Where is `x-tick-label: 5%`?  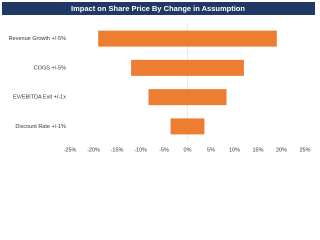 x-tick-label: 5% is located at coordinates (211, 150).